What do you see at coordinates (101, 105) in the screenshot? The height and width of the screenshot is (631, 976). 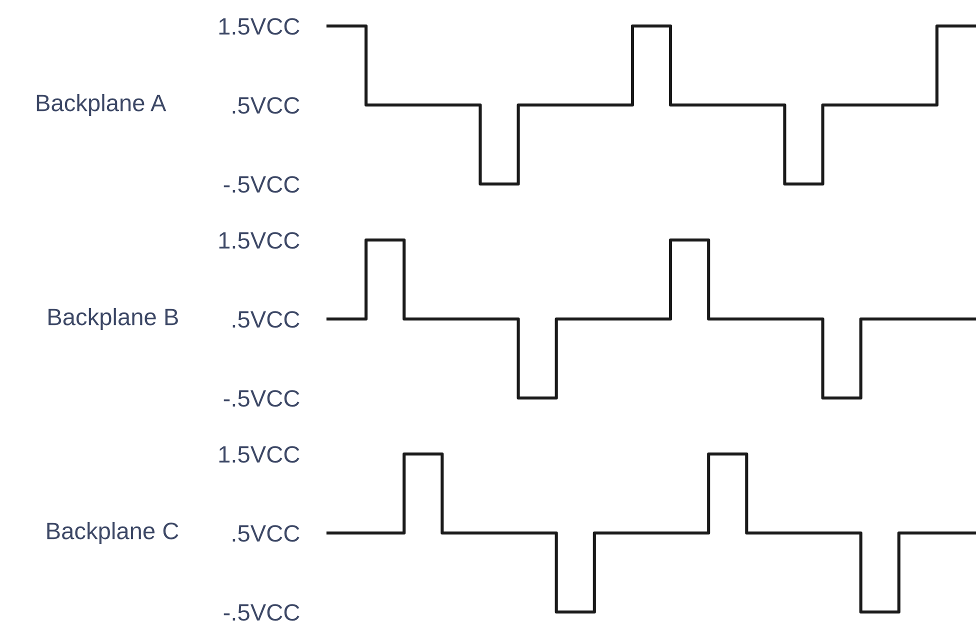 I see `y-axis-title: Backplane A` at bounding box center [101, 105].